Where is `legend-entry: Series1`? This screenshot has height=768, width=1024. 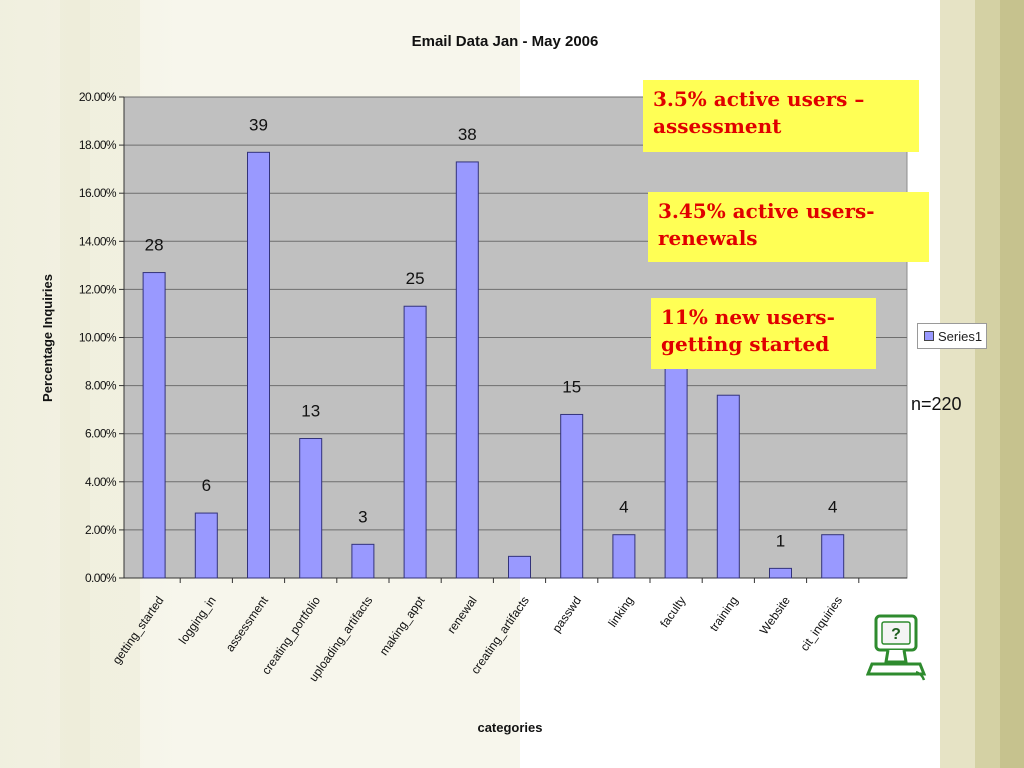 legend-entry: Series1 is located at coordinates (960, 336).